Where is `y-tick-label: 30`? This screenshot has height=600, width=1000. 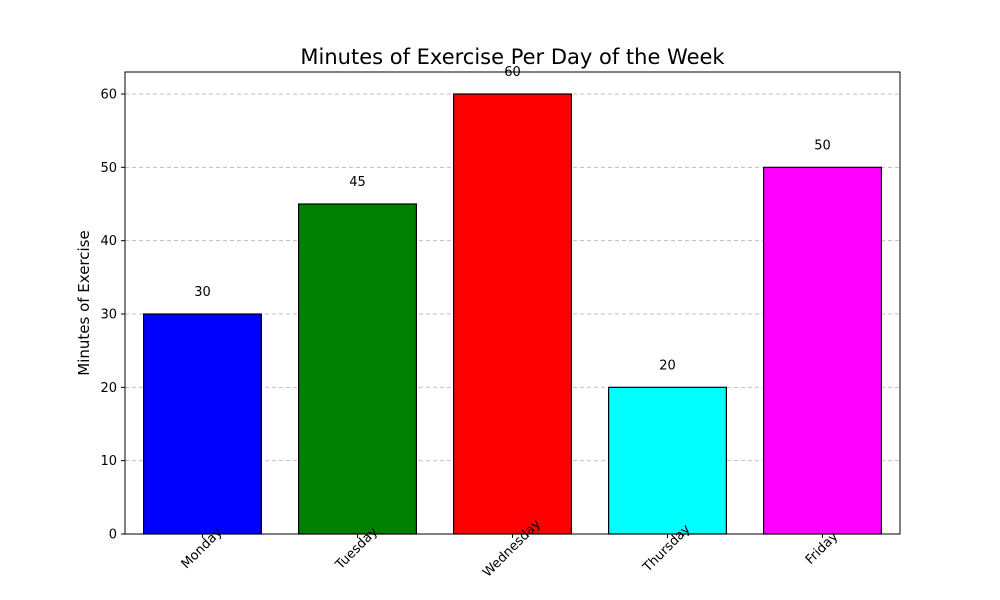 y-tick-label: 30 is located at coordinates (108, 315).